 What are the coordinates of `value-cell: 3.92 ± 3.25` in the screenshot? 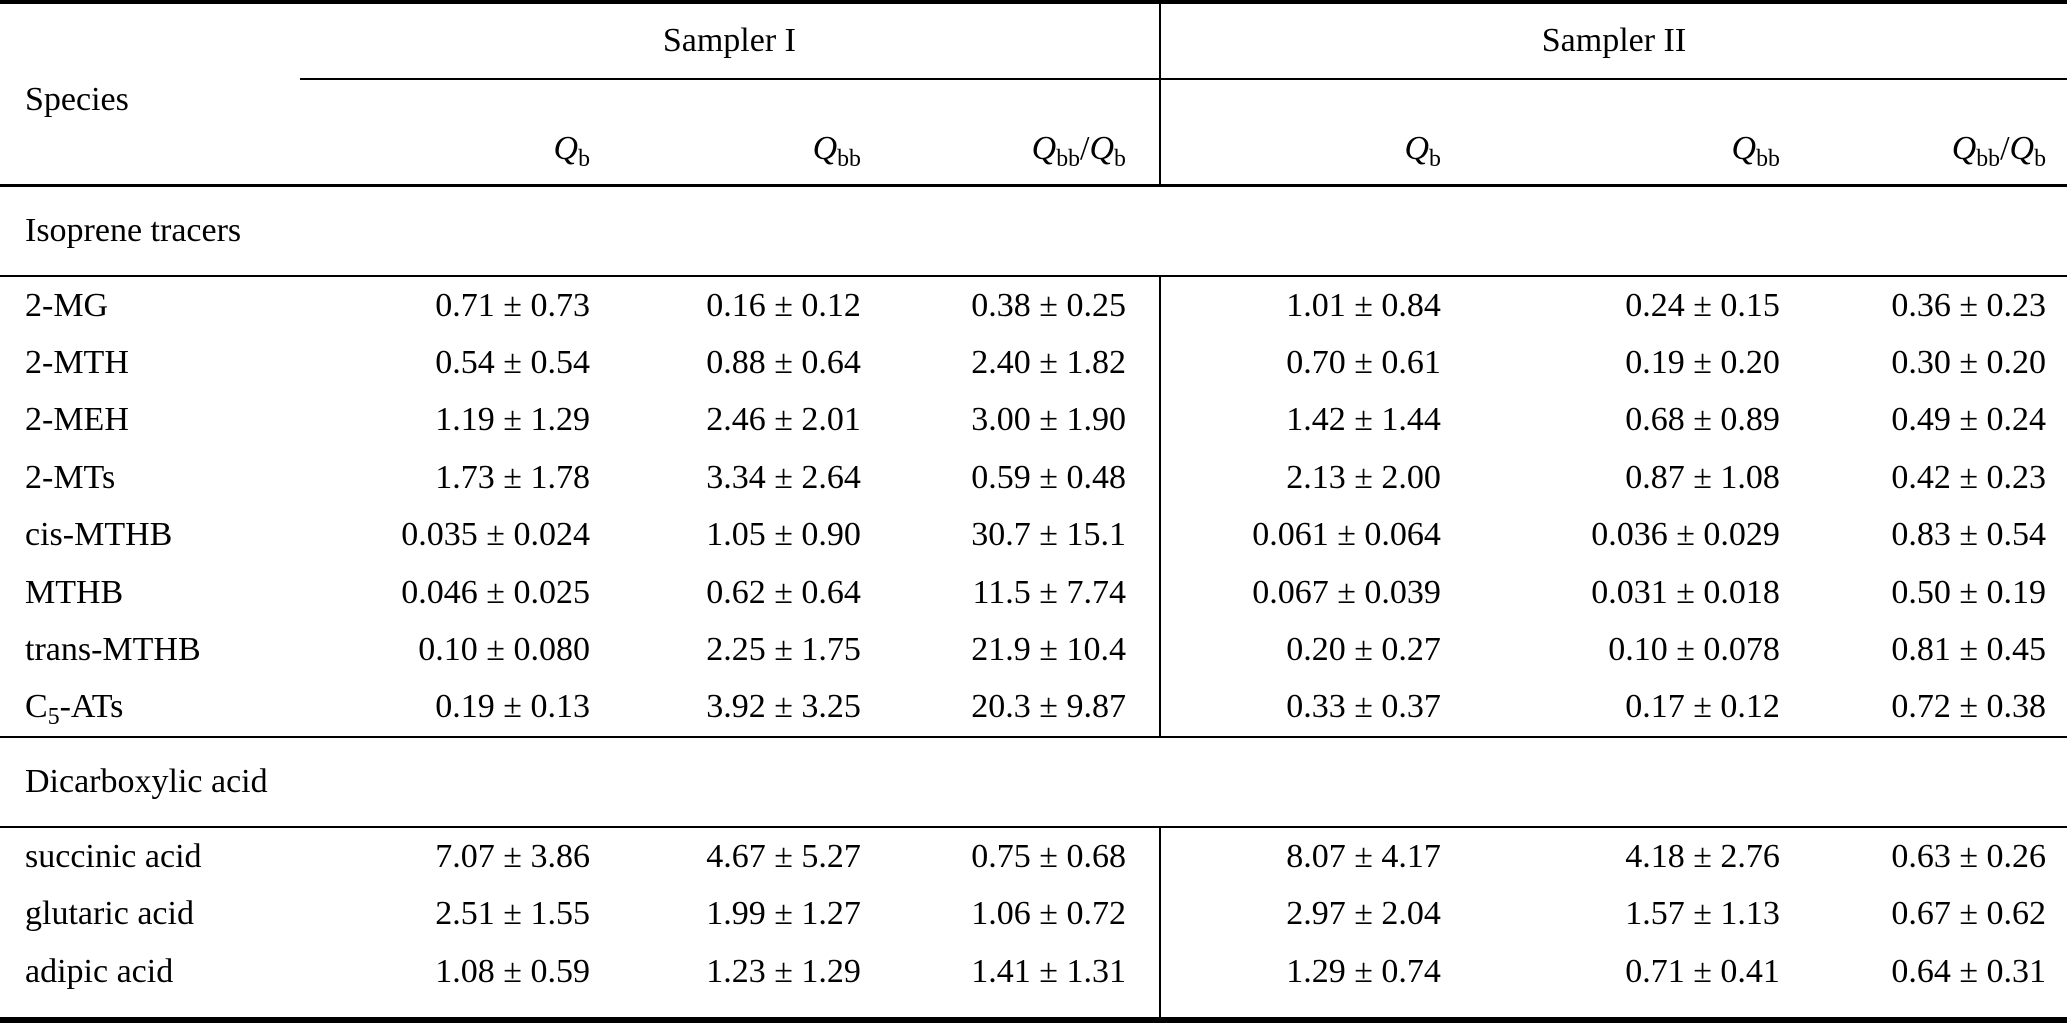 It's located at (783, 707).